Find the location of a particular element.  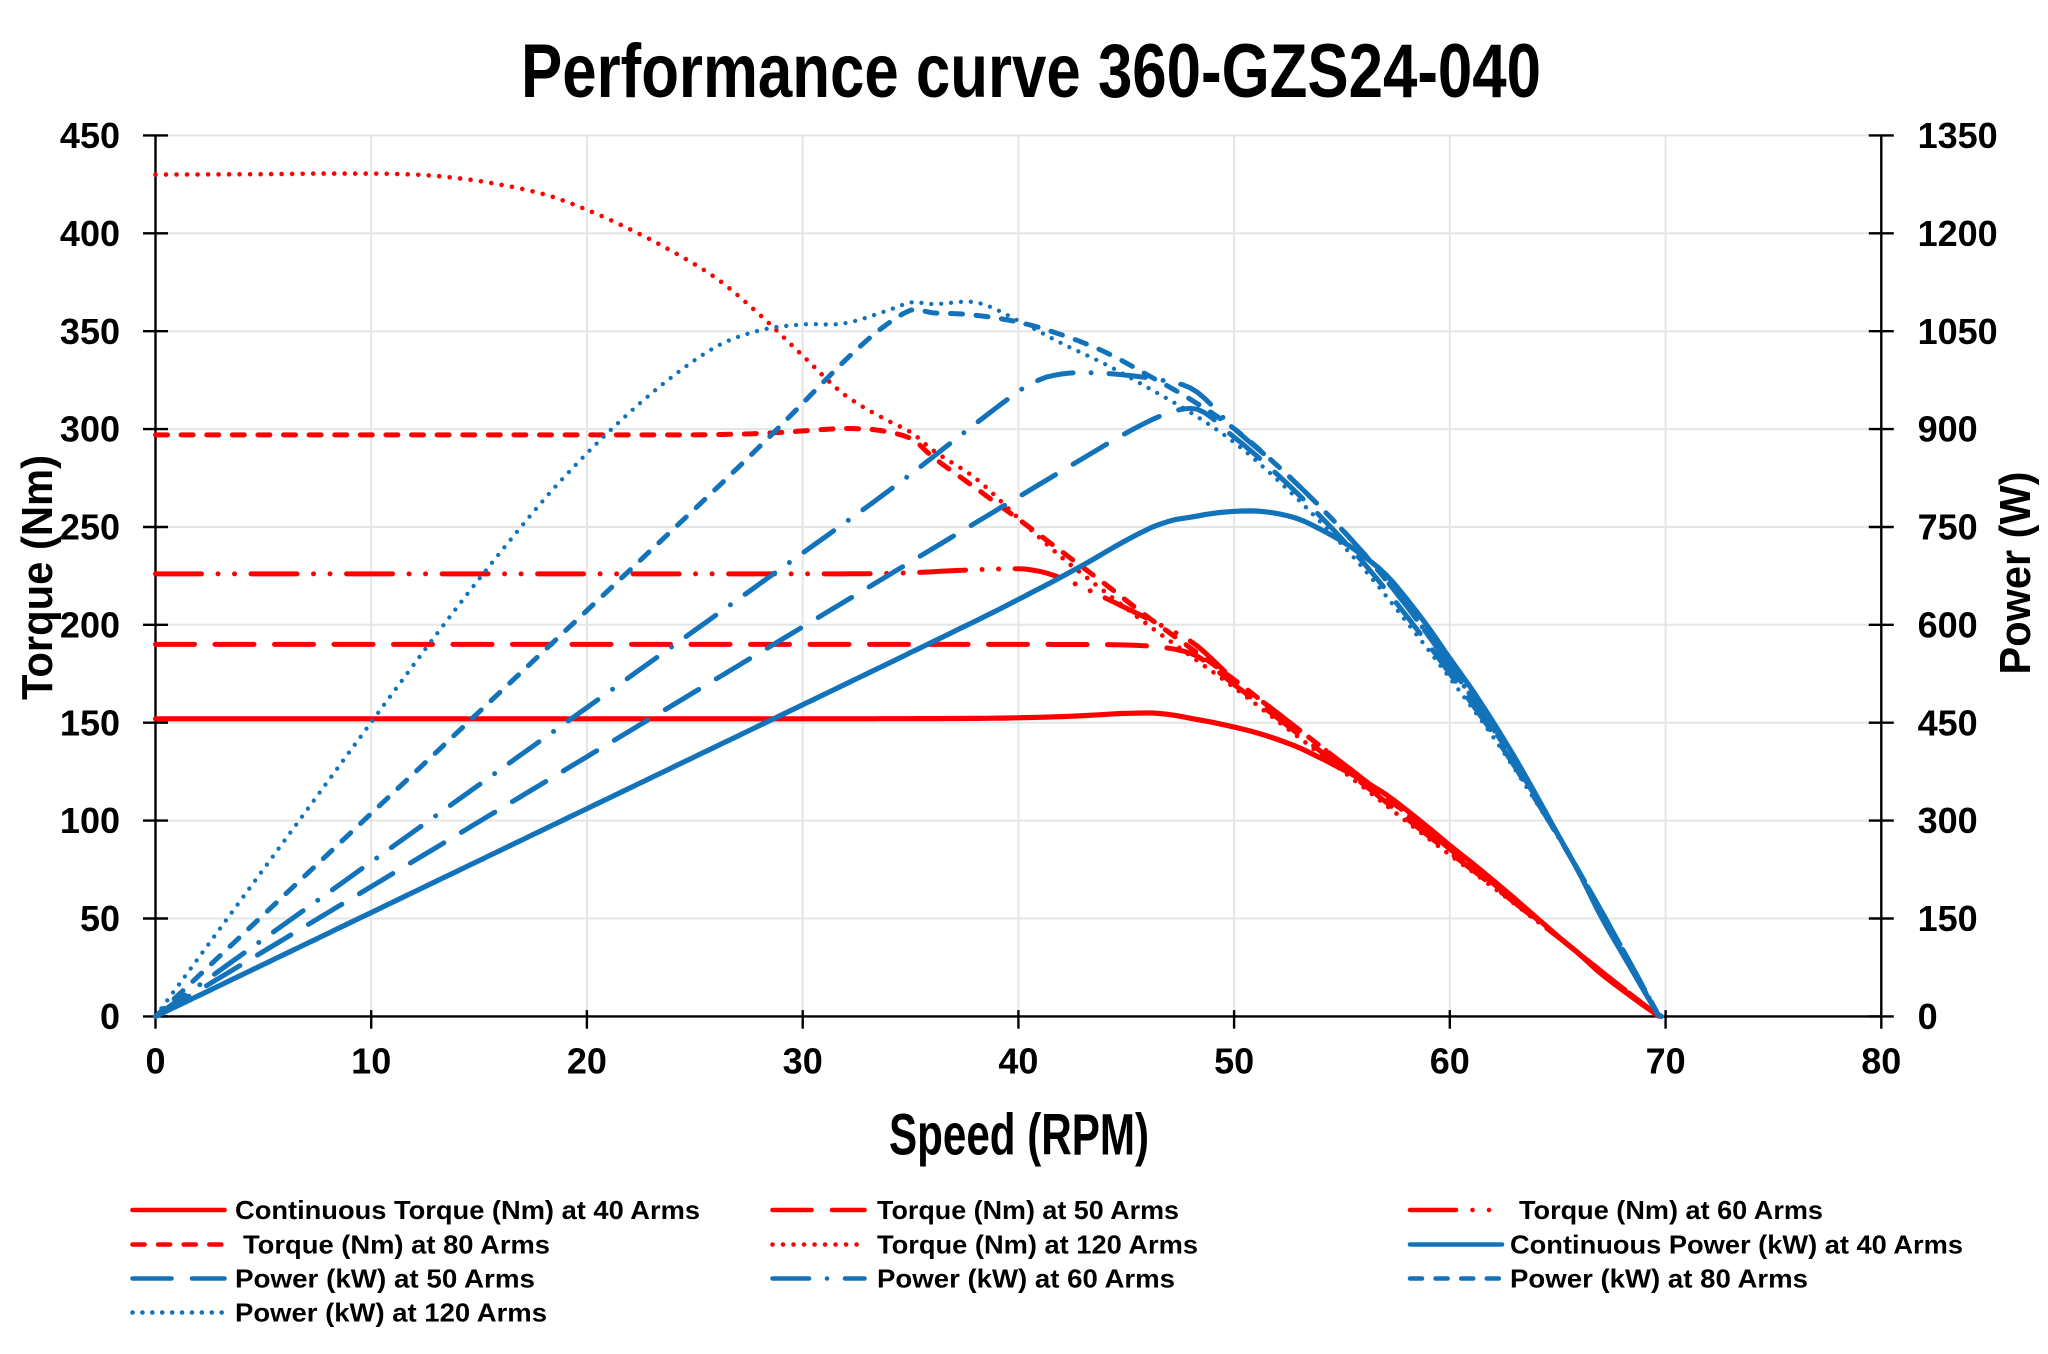

svg-text: 900 is located at coordinates (1948, 429).